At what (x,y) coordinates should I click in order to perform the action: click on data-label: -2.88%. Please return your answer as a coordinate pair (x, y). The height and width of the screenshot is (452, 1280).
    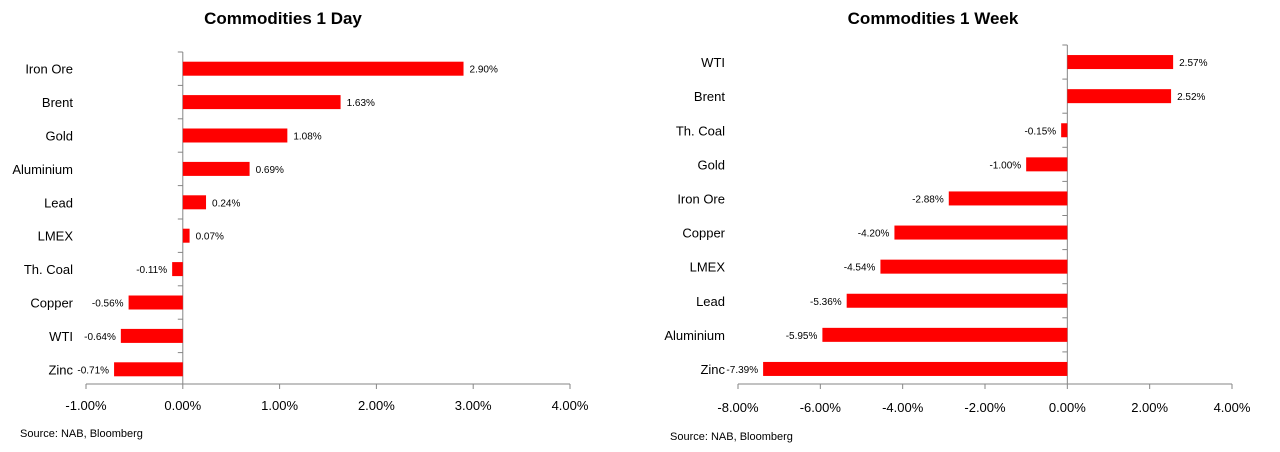
    Looking at the image, I should click on (928, 199).